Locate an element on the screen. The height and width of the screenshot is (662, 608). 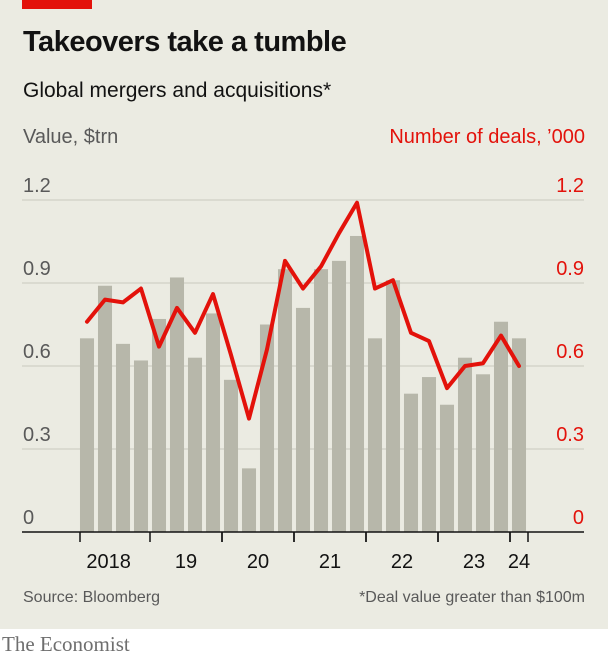
chart-title: Takeovers take a tumble is located at coordinates (185, 42).